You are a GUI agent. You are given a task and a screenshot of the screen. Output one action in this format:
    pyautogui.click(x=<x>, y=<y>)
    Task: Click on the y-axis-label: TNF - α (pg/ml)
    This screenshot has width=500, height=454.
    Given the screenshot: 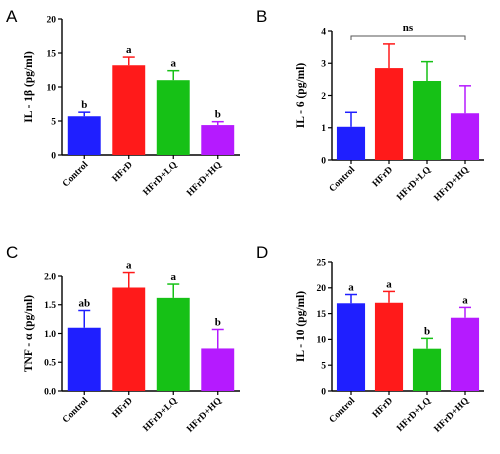 What is the action you would take?
    pyautogui.click(x=29, y=333)
    